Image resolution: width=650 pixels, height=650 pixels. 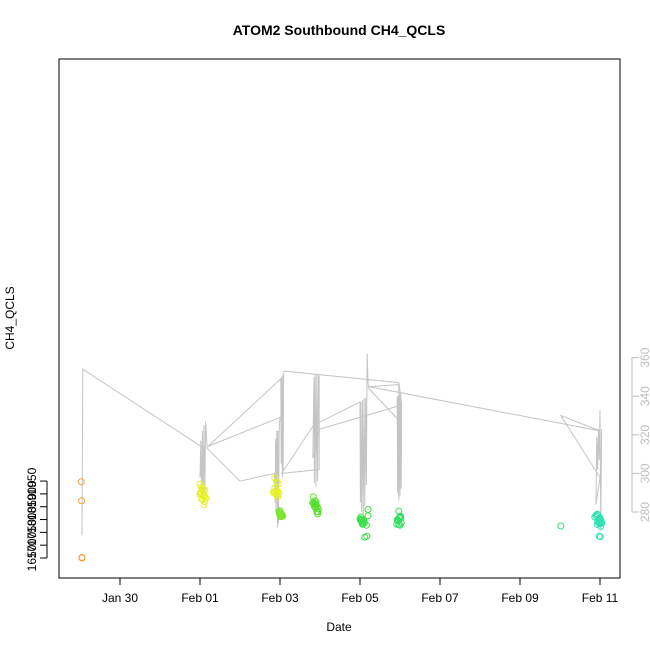 What do you see at coordinates (32, 519) in the screenshot?
I see `y-tick-label-1800: 1800` at bounding box center [32, 519].